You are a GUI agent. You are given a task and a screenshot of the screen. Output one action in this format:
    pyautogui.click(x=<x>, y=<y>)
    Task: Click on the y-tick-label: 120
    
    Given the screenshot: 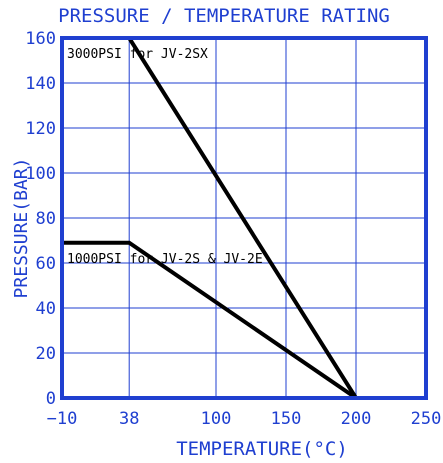 What is the action you would take?
    pyautogui.click(x=40, y=129)
    